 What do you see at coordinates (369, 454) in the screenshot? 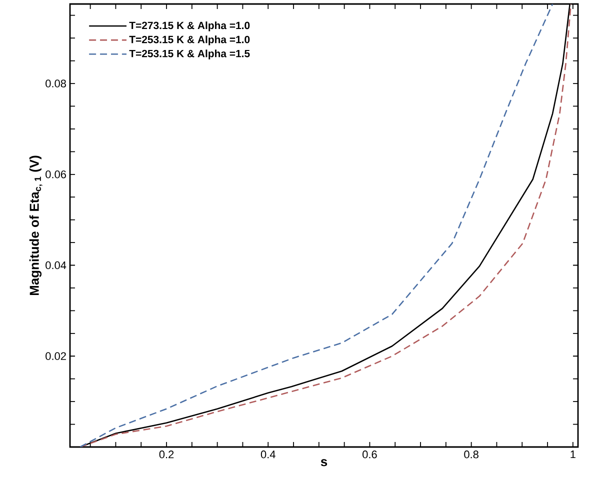
I see `x-tick-label: 0.6` at bounding box center [369, 454].